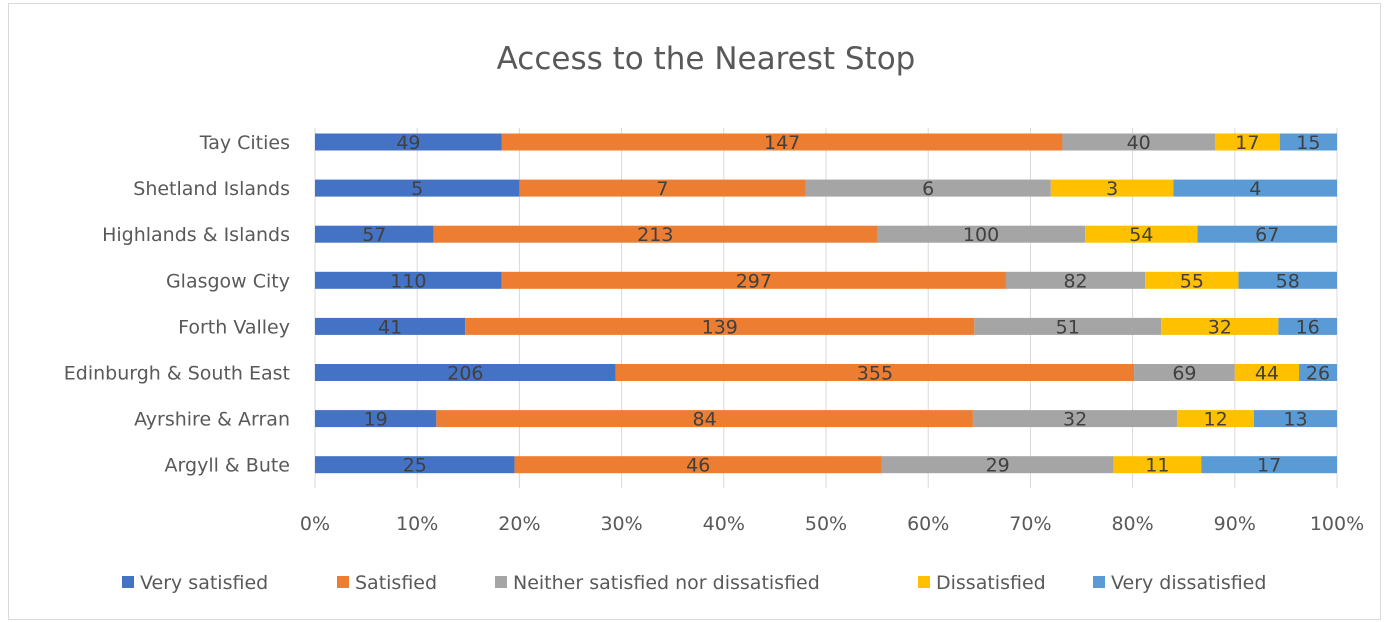 Image resolution: width=1385 pixels, height=622 pixels. What do you see at coordinates (1188, 583) in the screenshot?
I see `legend-label: Very dissatisfied` at bounding box center [1188, 583].